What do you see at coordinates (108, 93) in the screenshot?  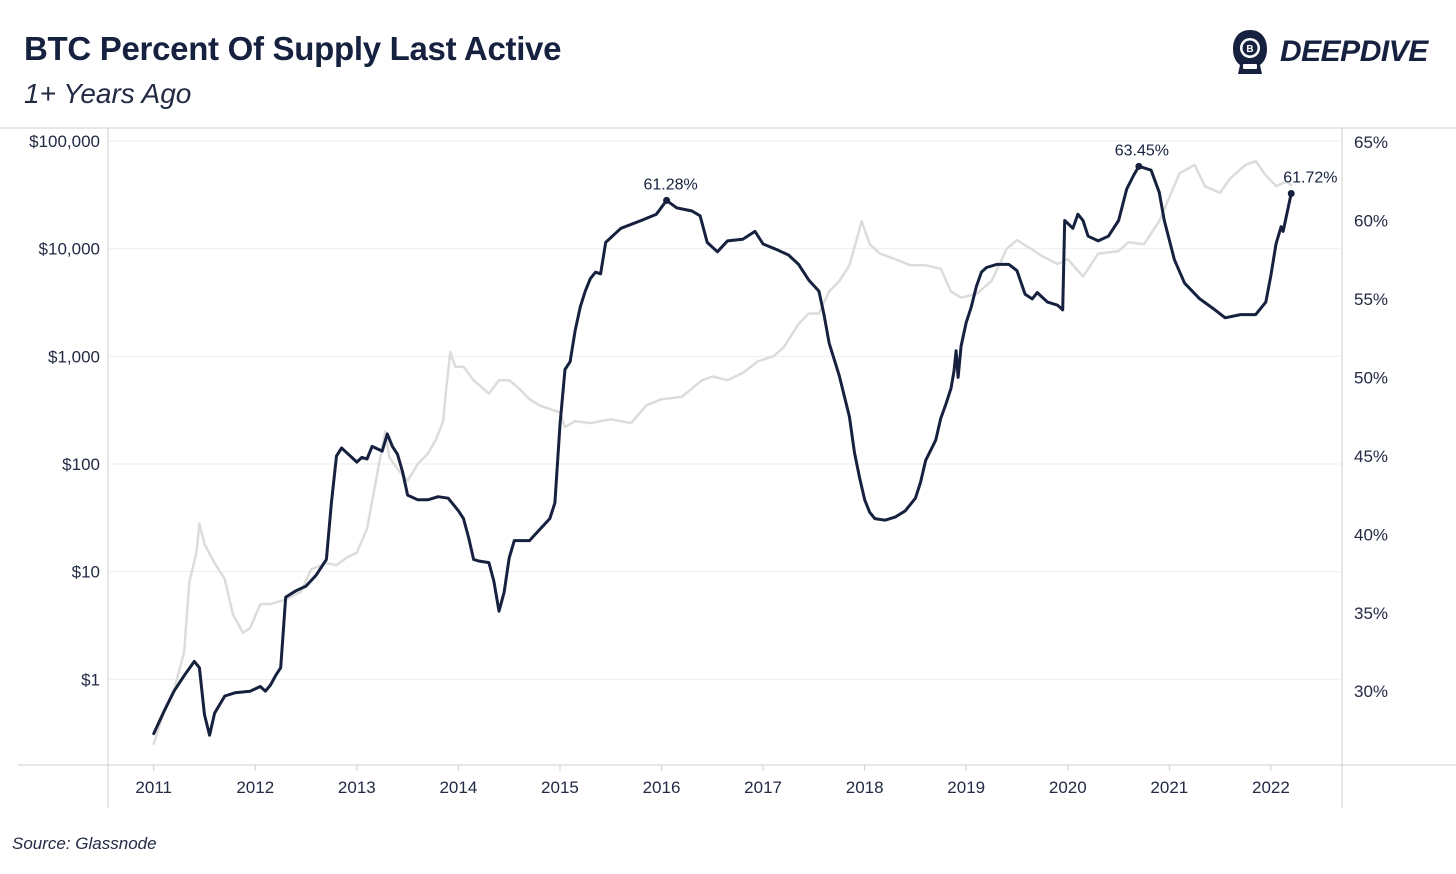 I see `chart-subtitle: 1+ Years Ago` at bounding box center [108, 93].